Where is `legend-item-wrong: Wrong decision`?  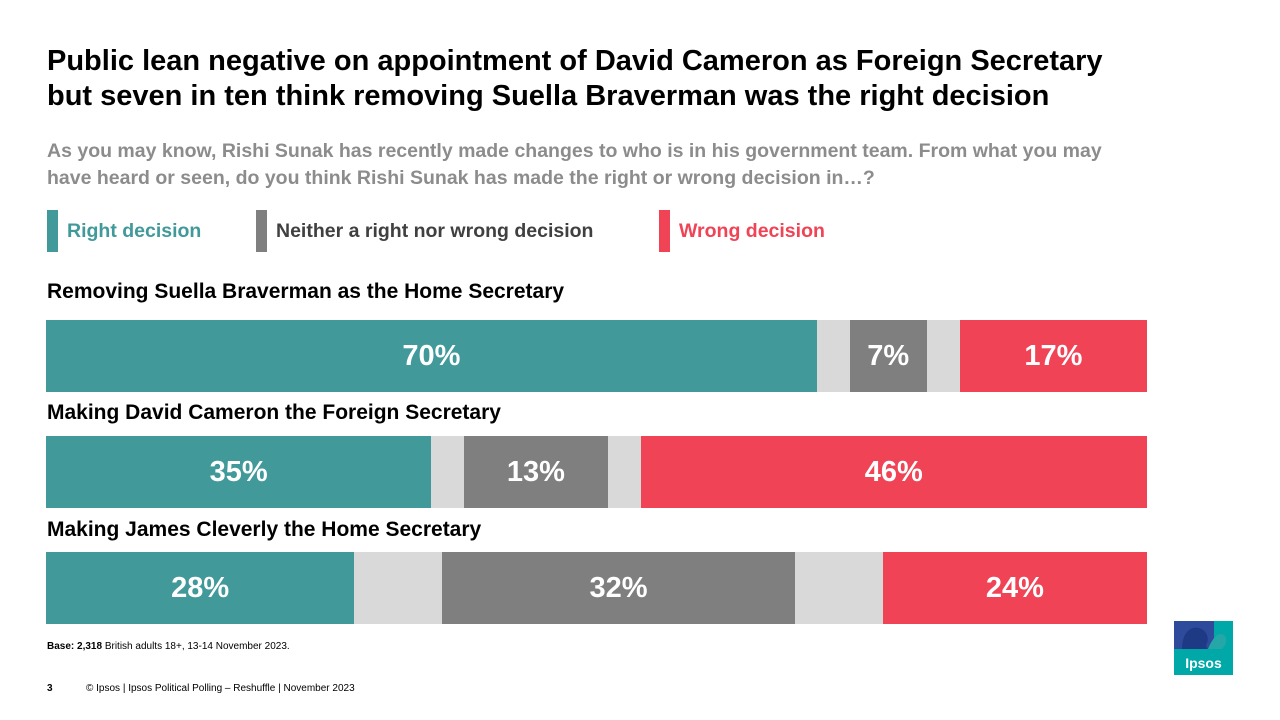 legend-item-wrong: Wrong decision is located at coordinates (742, 231).